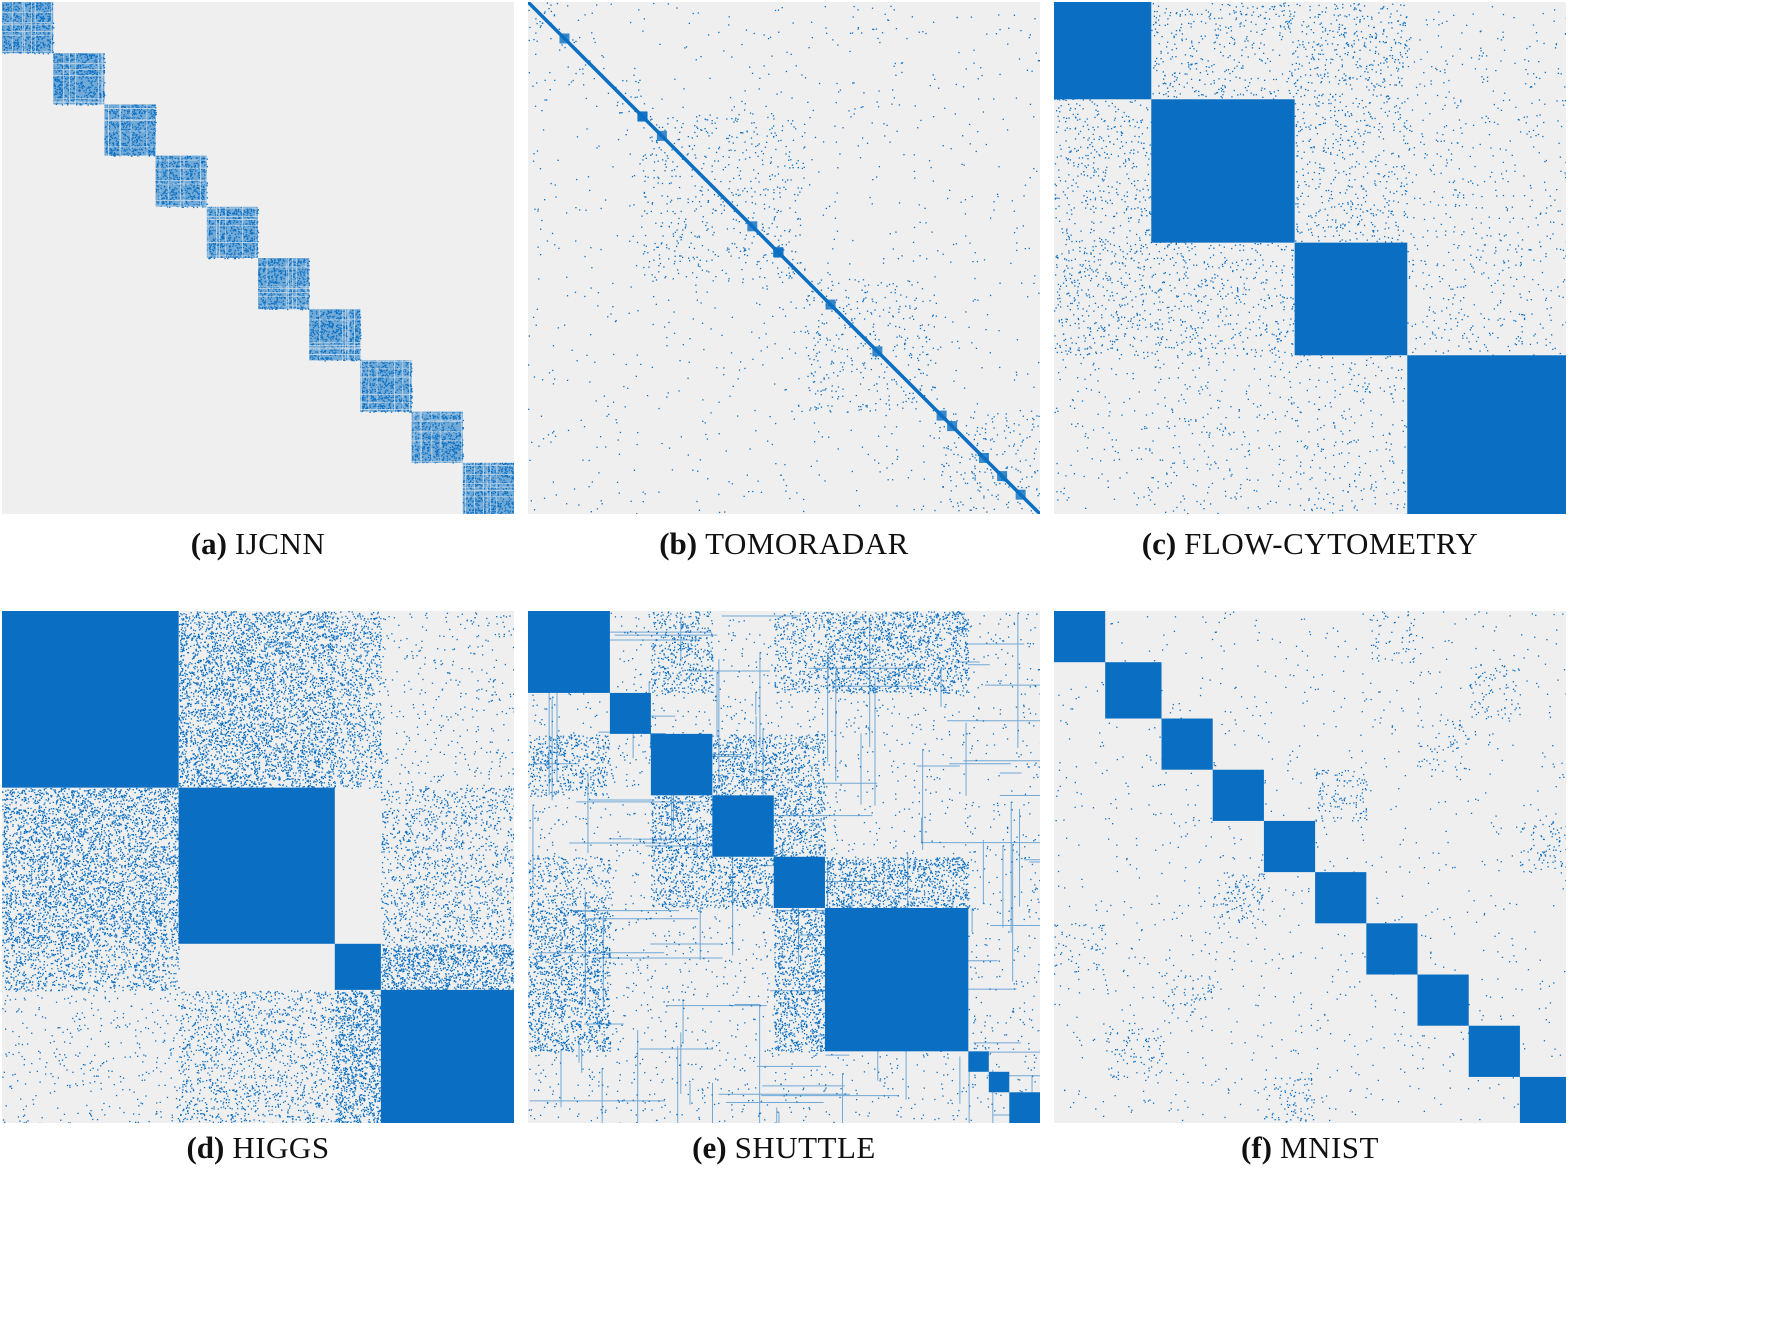 This screenshot has width=1773, height=1320. I want to click on caption-name-e: SHUTTLE, so click(805, 1147).